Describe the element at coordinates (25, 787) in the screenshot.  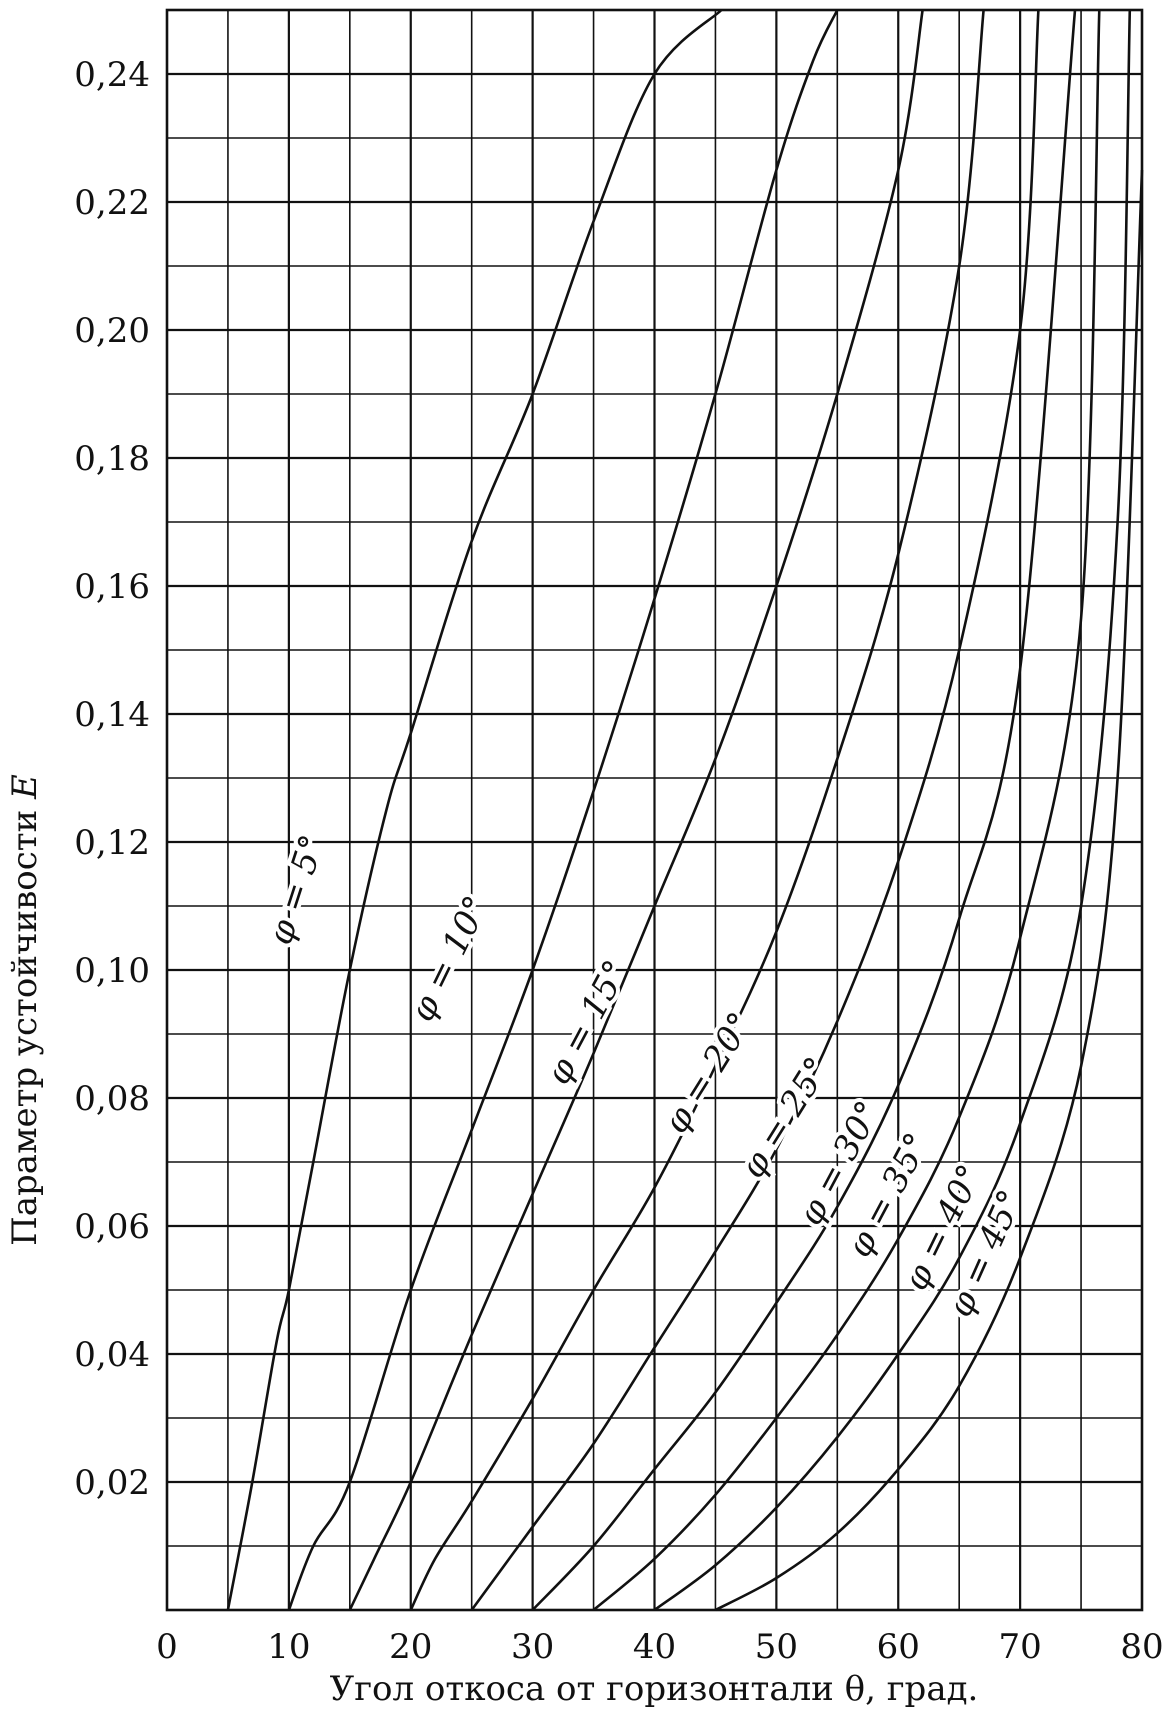
I see `y-axis-title-symbol: E` at that location.